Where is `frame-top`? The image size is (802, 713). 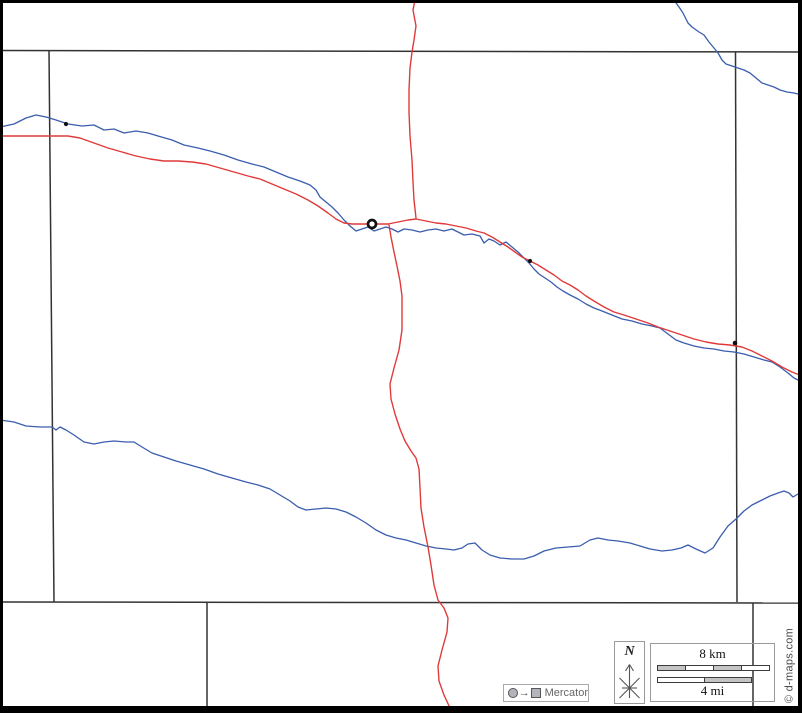
frame-top is located at coordinates (401, 1).